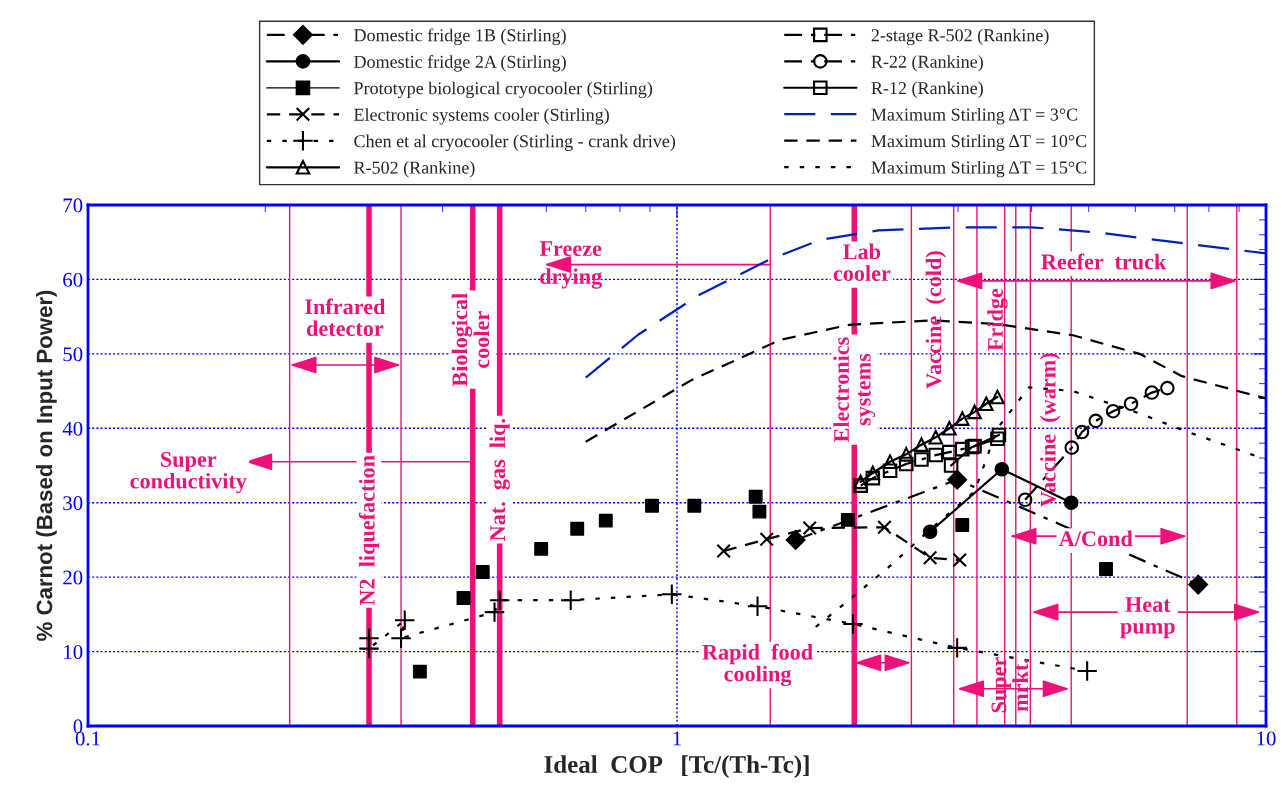 This screenshot has width=1288, height=786. What do you see at coordinates (369, 530) in the screenshot?
I see `ref-line-label: N2 liquefaction` at bounding box center [369, 530].